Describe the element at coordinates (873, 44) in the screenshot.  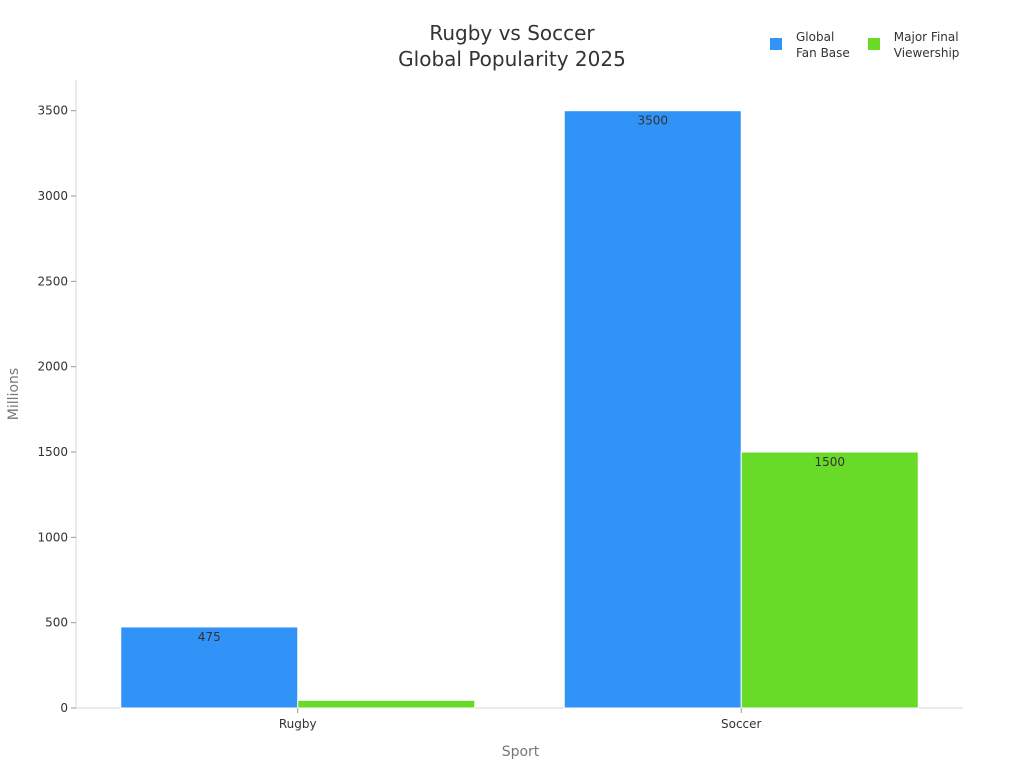
I see `legend-swatch-major-final-viewership` at that location.